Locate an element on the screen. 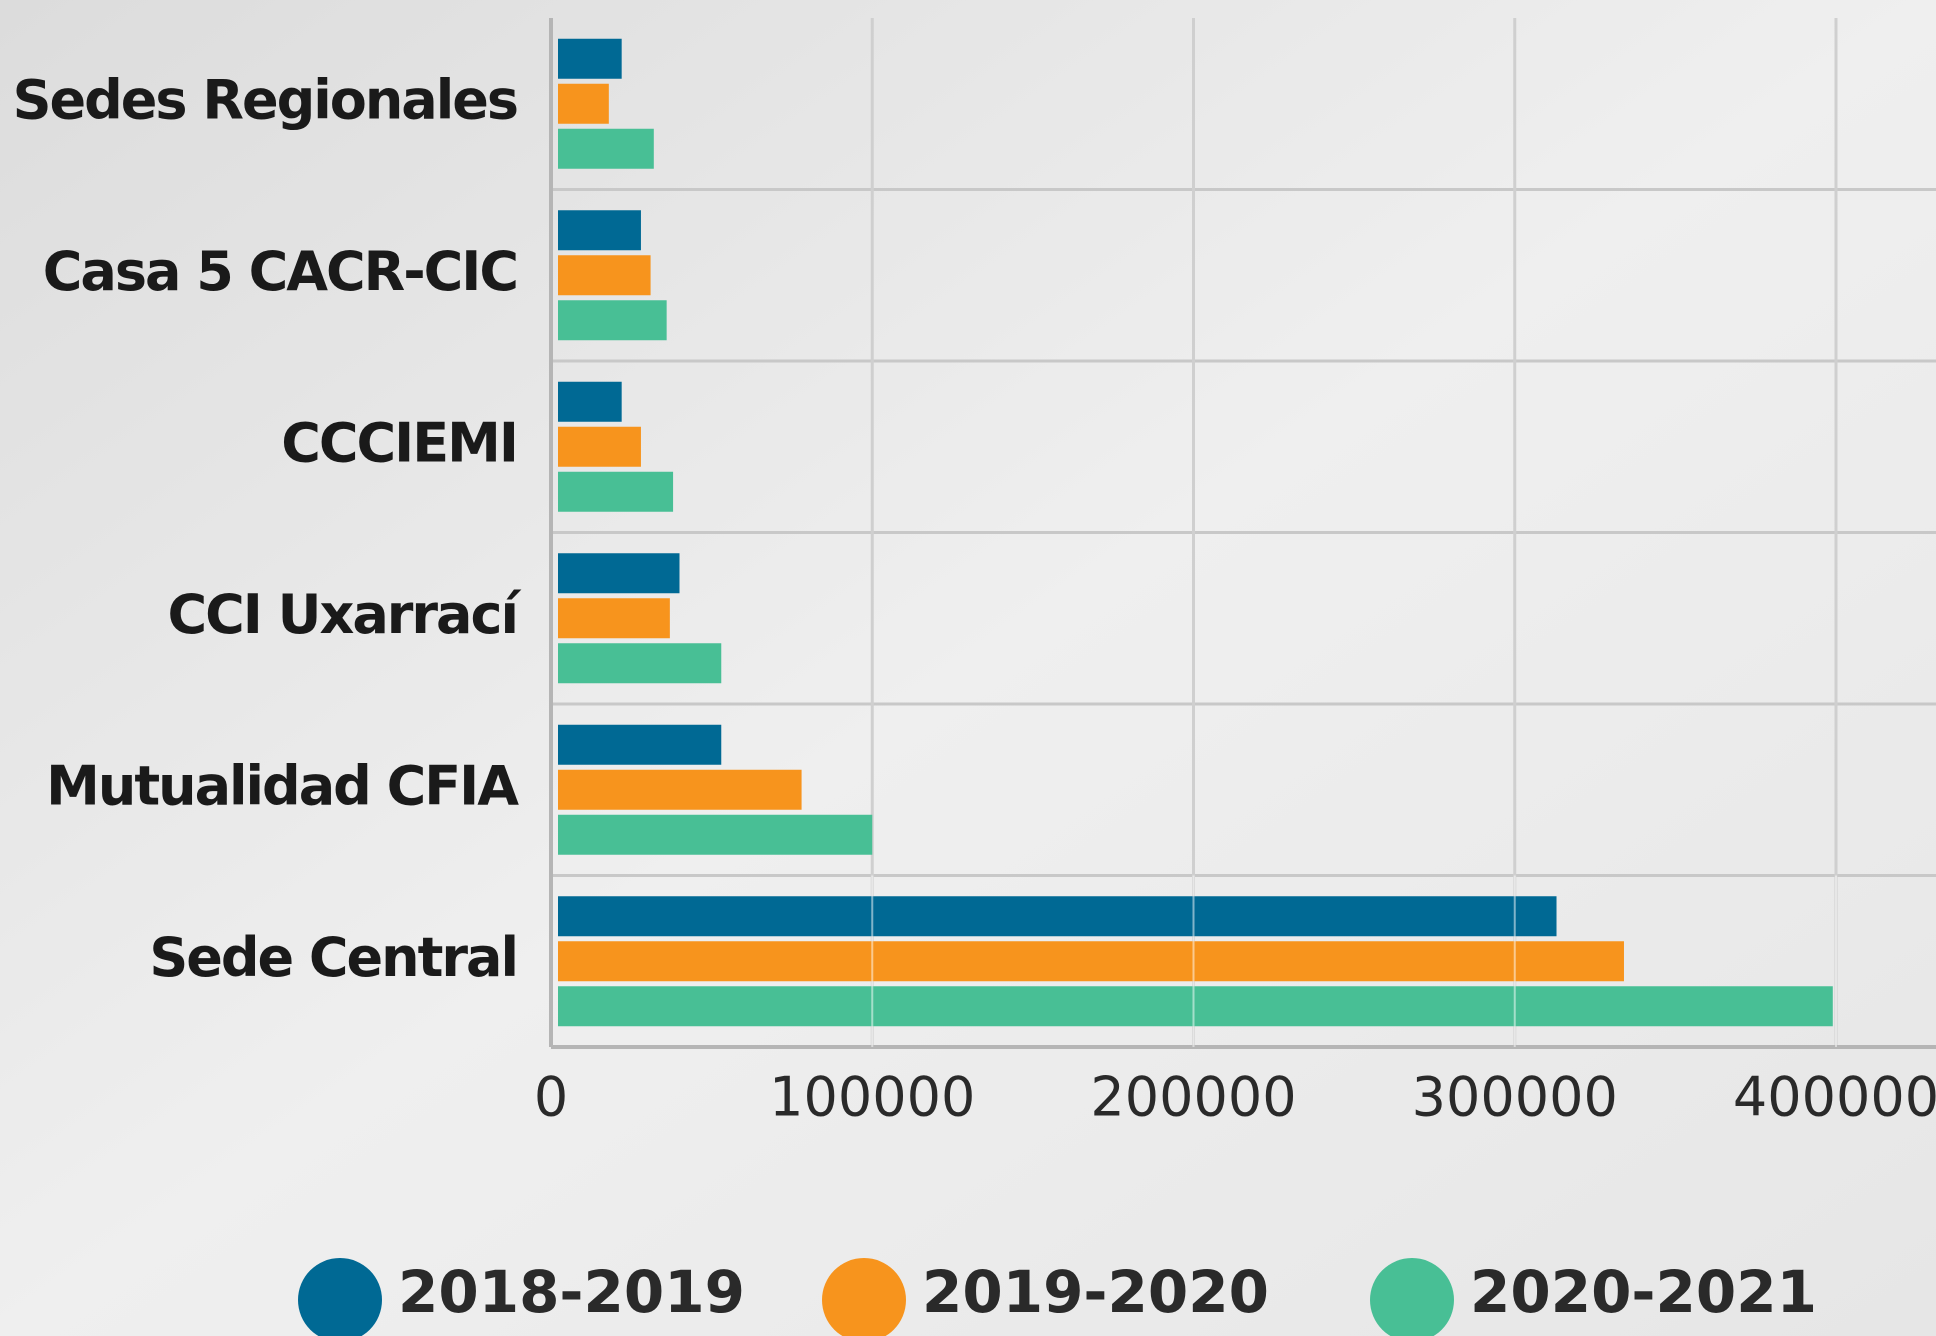  x-tick-label: 400000 is located at coordinates (1834, 1097).